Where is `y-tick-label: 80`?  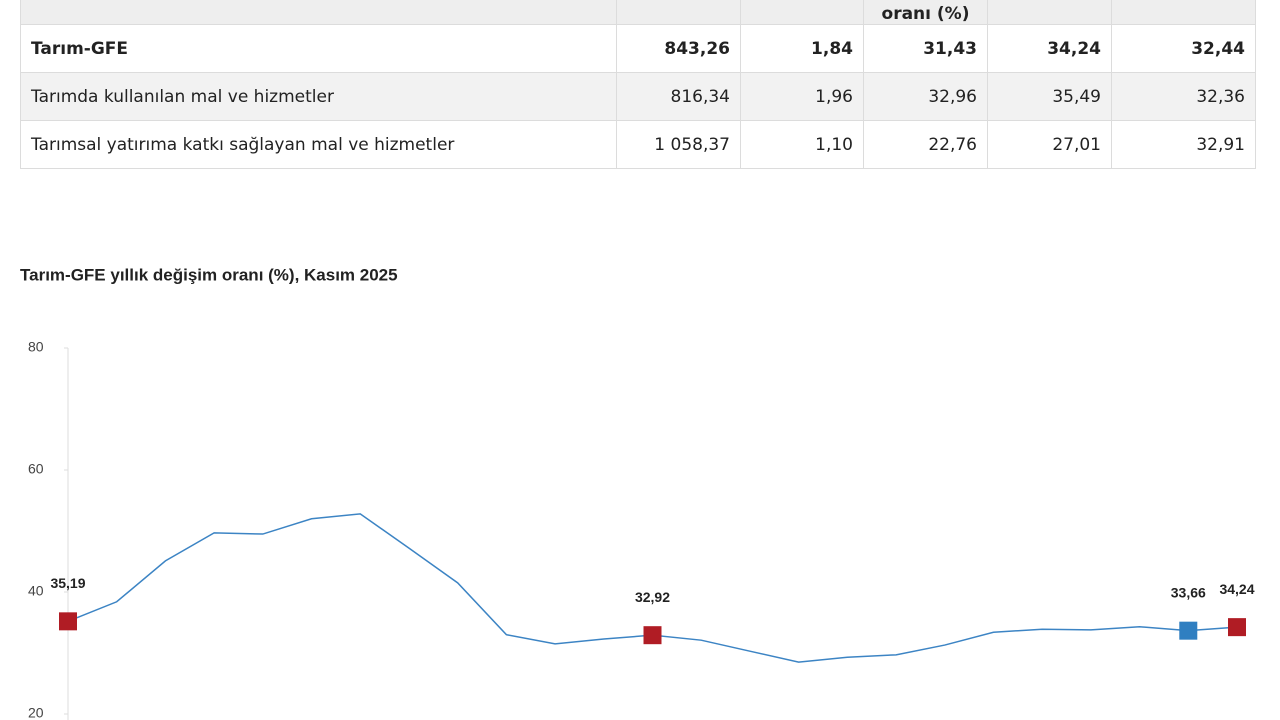 y-tick-label: 80 is located at coordinates (36, 347).